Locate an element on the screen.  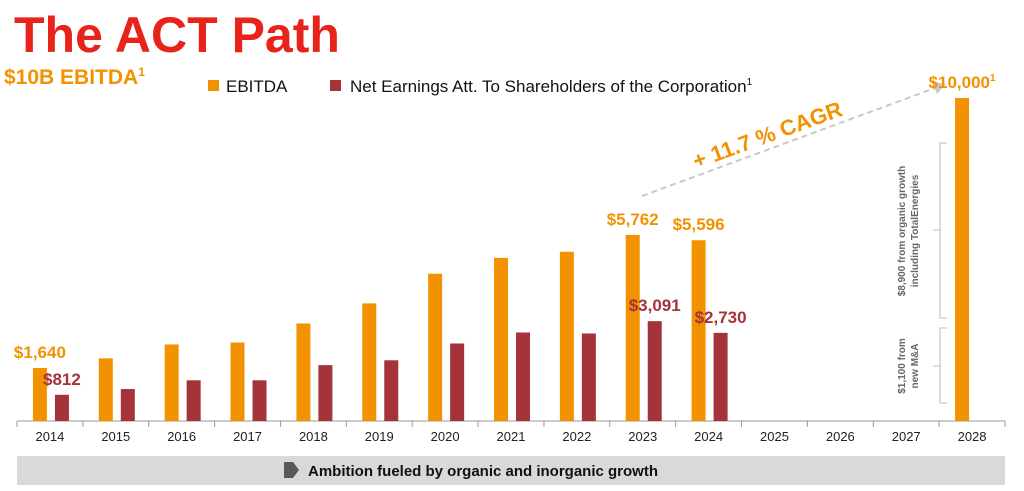
x-tick-label: 2019 is located at coordinates (379, 436).